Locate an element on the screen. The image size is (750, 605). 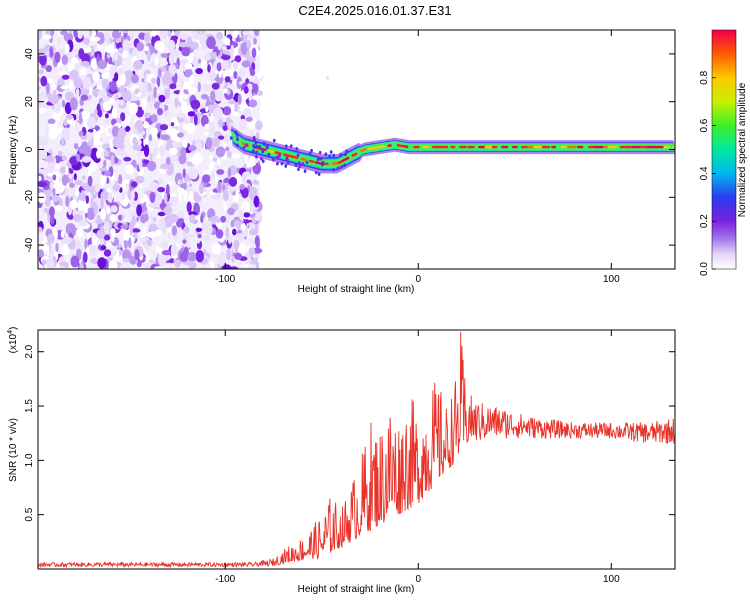
y-axis-label-top: Frequency (Hz) is located at coordinates (13, 150).